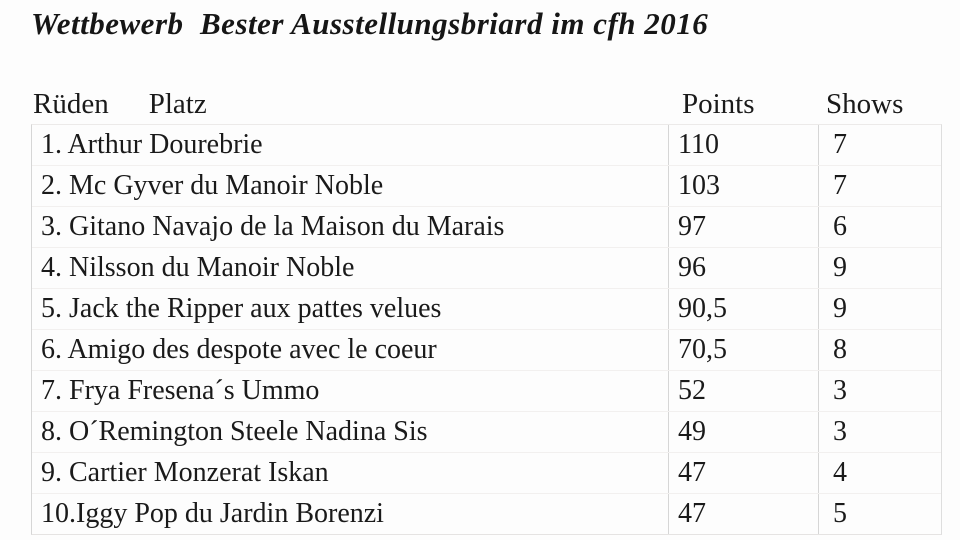  I want to click on table-row: 10.Iggy Pop du Jardin Borenzi 47 5, so click(486, 514).